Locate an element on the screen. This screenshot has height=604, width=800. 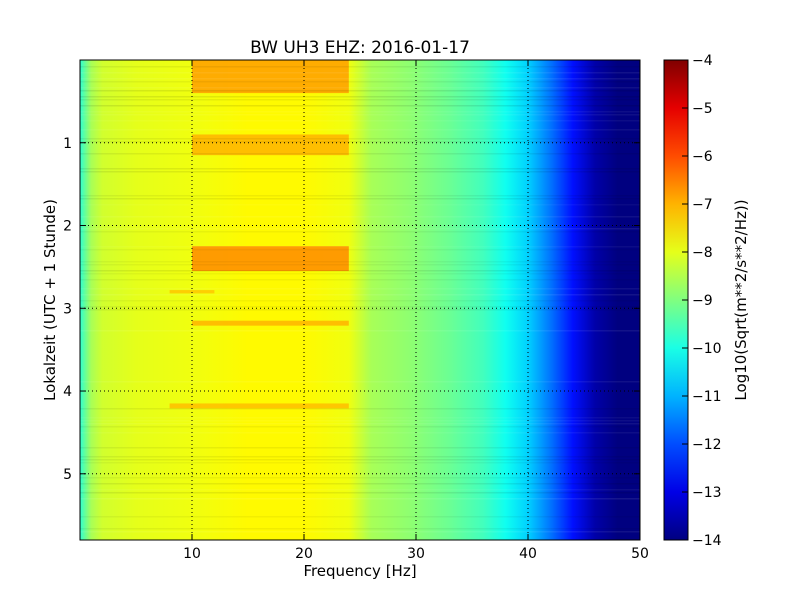
x-tick-label: 50 is located at coordinates (640, 554).